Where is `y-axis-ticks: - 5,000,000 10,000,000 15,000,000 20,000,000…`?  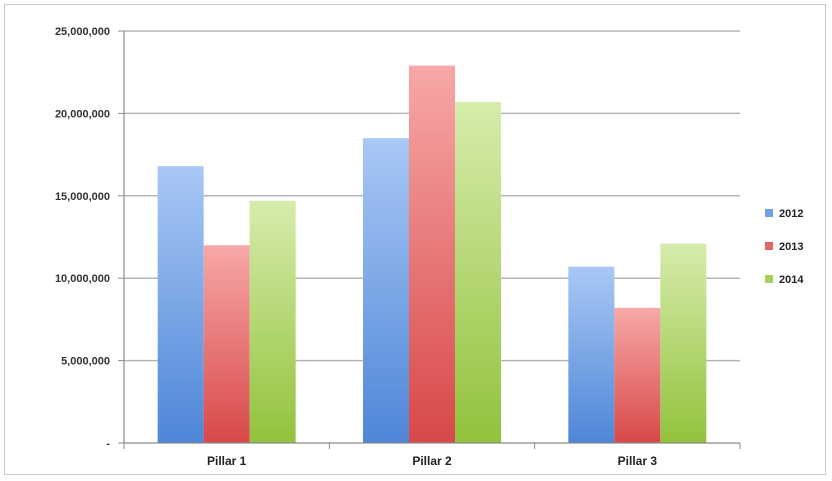 y-axis-ticks: - 5,000,000 10,000,000 15,000,000 20,000,000… is located at coordinates (89, 238).